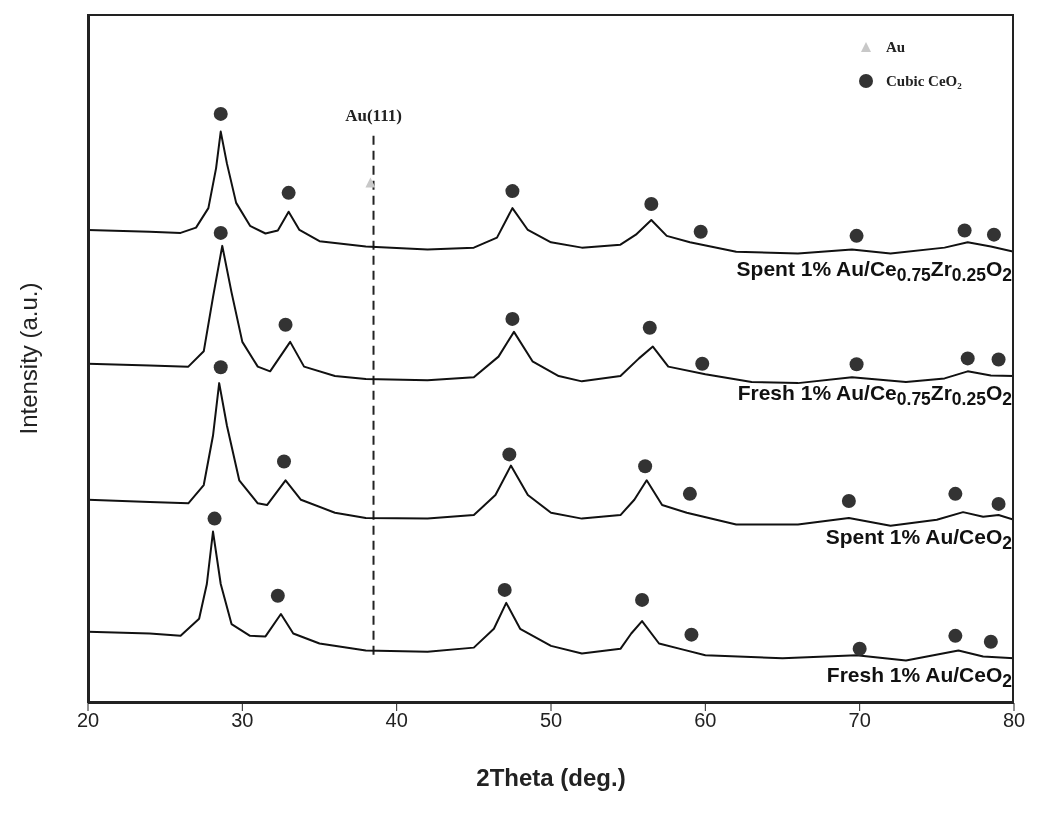 The image size is (1038, 813). I want to click on y-axis-title: Intensity (a.u.), so click(28, 358).